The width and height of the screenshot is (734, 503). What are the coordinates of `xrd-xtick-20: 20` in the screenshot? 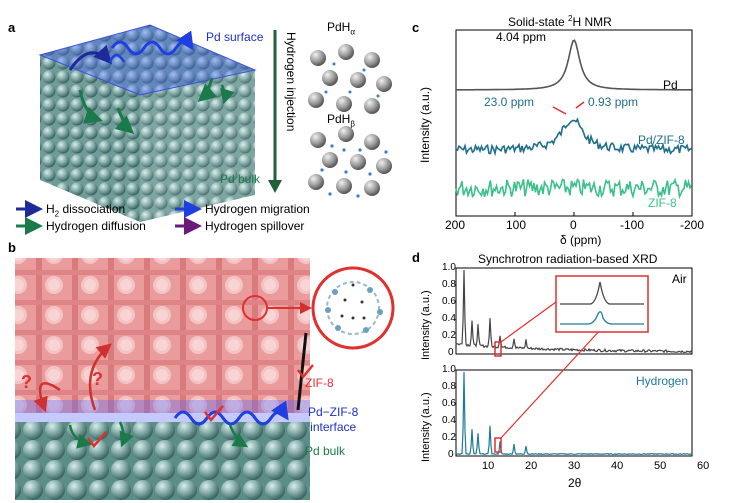 It's located at (531, 466).